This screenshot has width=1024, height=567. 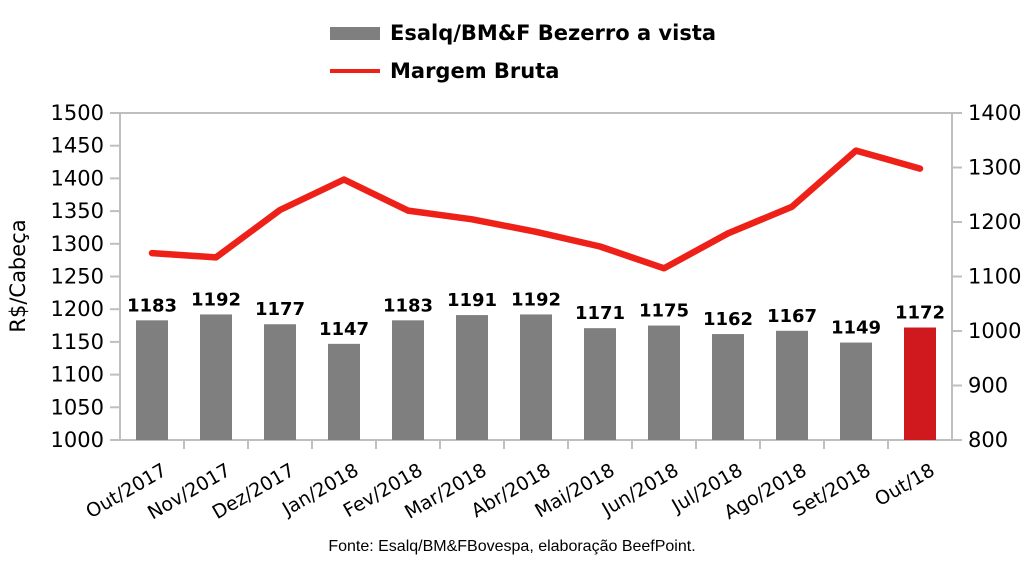 I want to click on legend: Esalq/BM&F Bezerro a vista Margem Bruta, so click(x=523, y=58).